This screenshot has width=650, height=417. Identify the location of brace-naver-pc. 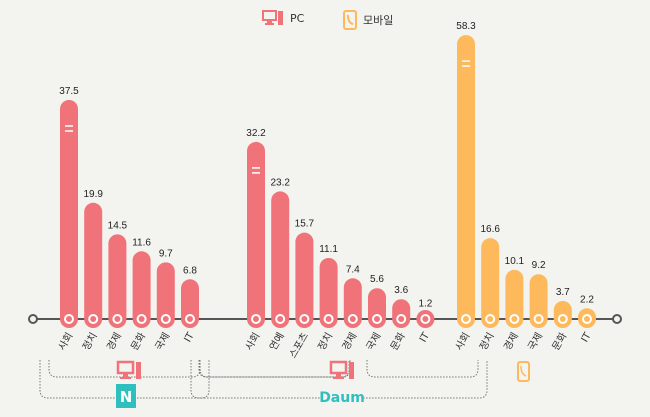
(124, 369).